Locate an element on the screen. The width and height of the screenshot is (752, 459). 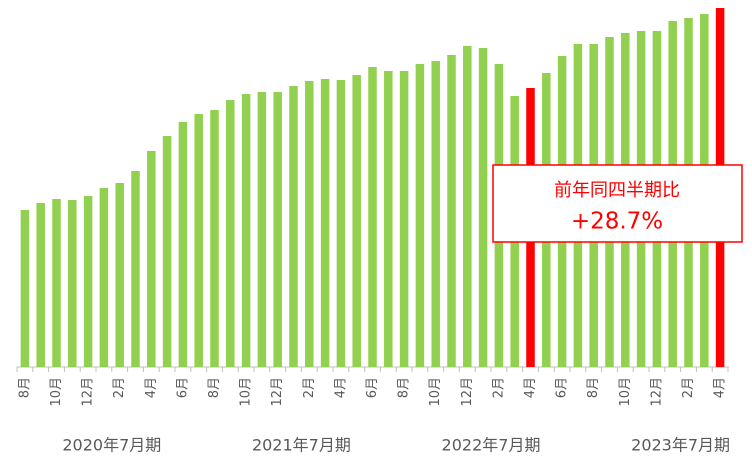
period-label: 2023年7月期 is located at coordinates (680, 445).